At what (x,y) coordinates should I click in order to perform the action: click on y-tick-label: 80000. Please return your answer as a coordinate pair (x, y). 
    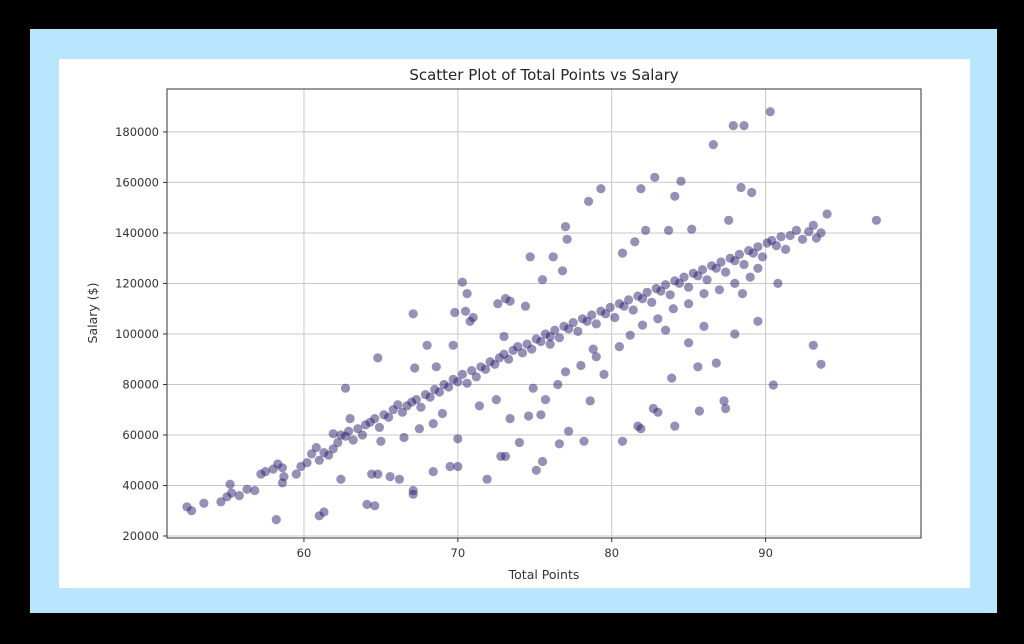
    Looking at the image, I should click on (140, 384).